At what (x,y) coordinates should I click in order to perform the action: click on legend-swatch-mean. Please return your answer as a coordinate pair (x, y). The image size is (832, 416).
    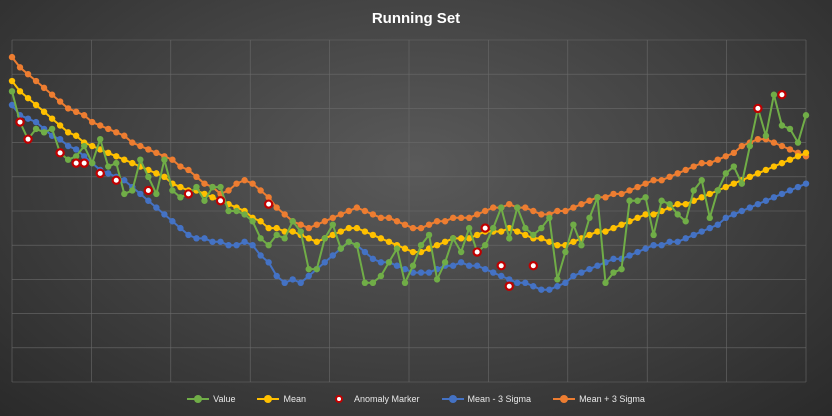
    Looking at the image, I should click on (268, 399).